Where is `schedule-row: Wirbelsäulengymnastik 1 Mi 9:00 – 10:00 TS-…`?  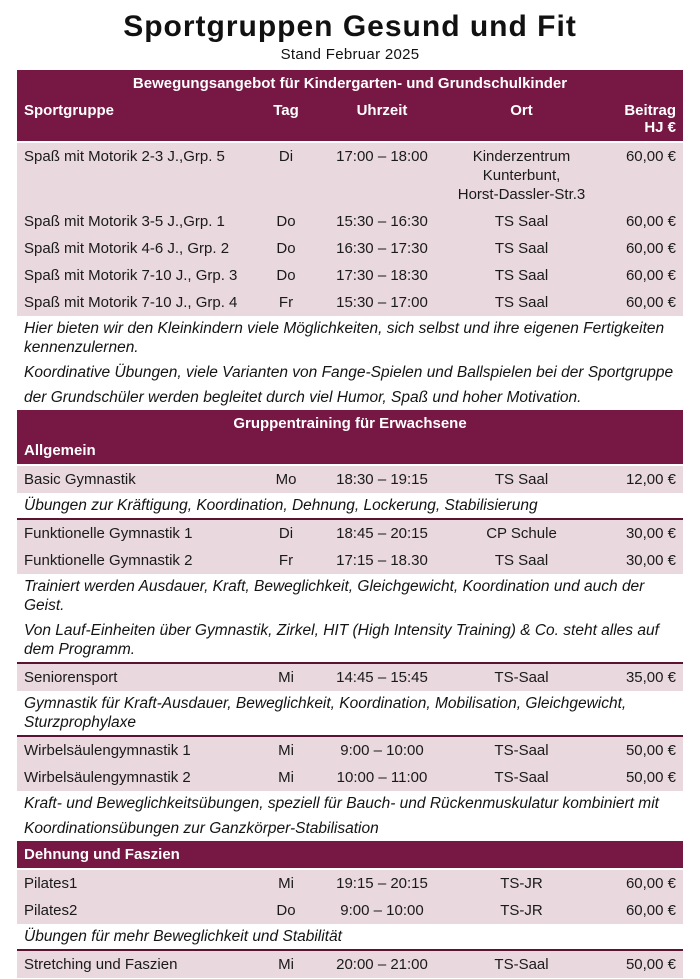 schedule-row: Wirbelsäulengymnastik 1 Mi 9:00 – 10:00 TS-… is located at coordinates (350, 750).